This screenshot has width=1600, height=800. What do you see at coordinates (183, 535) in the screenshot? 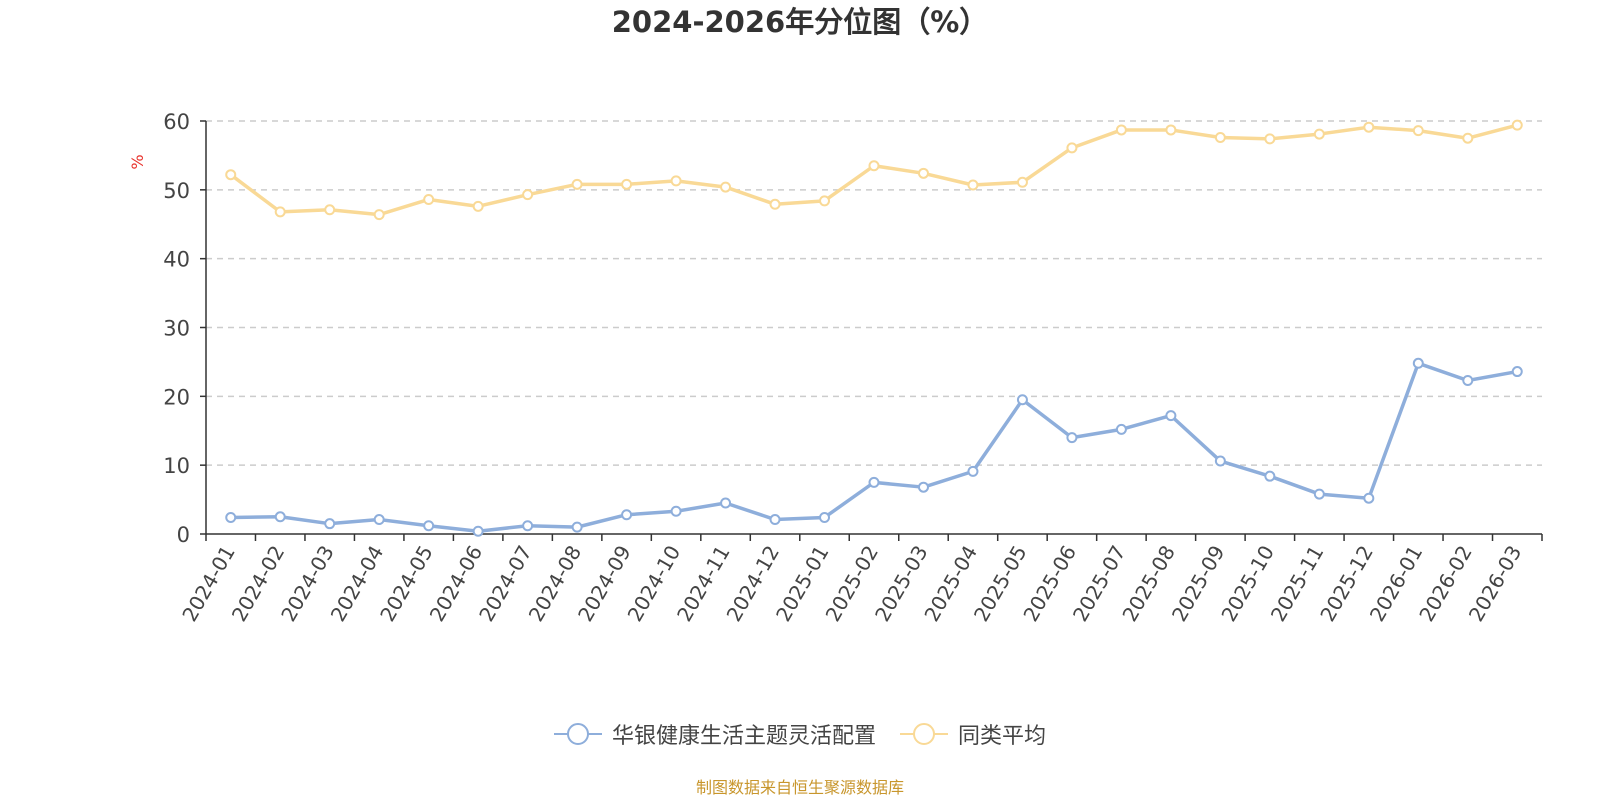
I see `y-tick-label: 0` at bounding box center [183, 535].